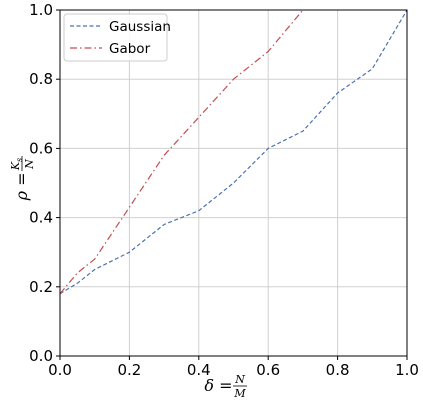 This screenshot has width=423, height=402. Describe the element at coordinates (41, 148) in the screenshot. I see `y-tick-label: 0.6` at that location.